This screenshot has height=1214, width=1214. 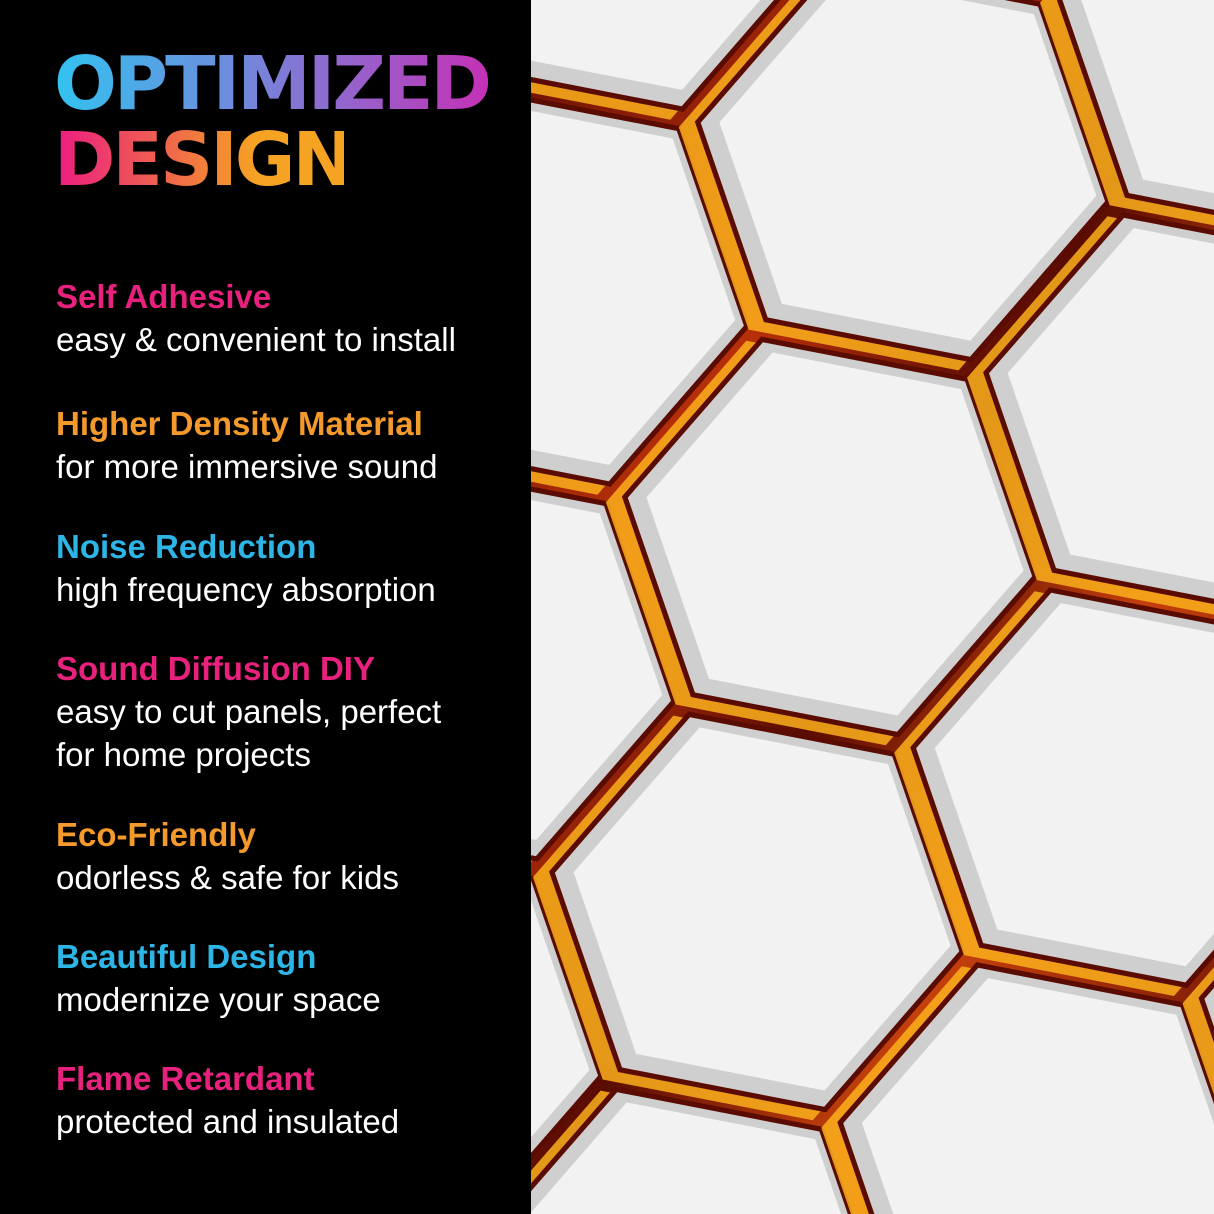 What do you see at coordinates (1209, 1007) in the screenshot?
I see `hexagon-panel-bevel` at bounding box center [1209, 1007].